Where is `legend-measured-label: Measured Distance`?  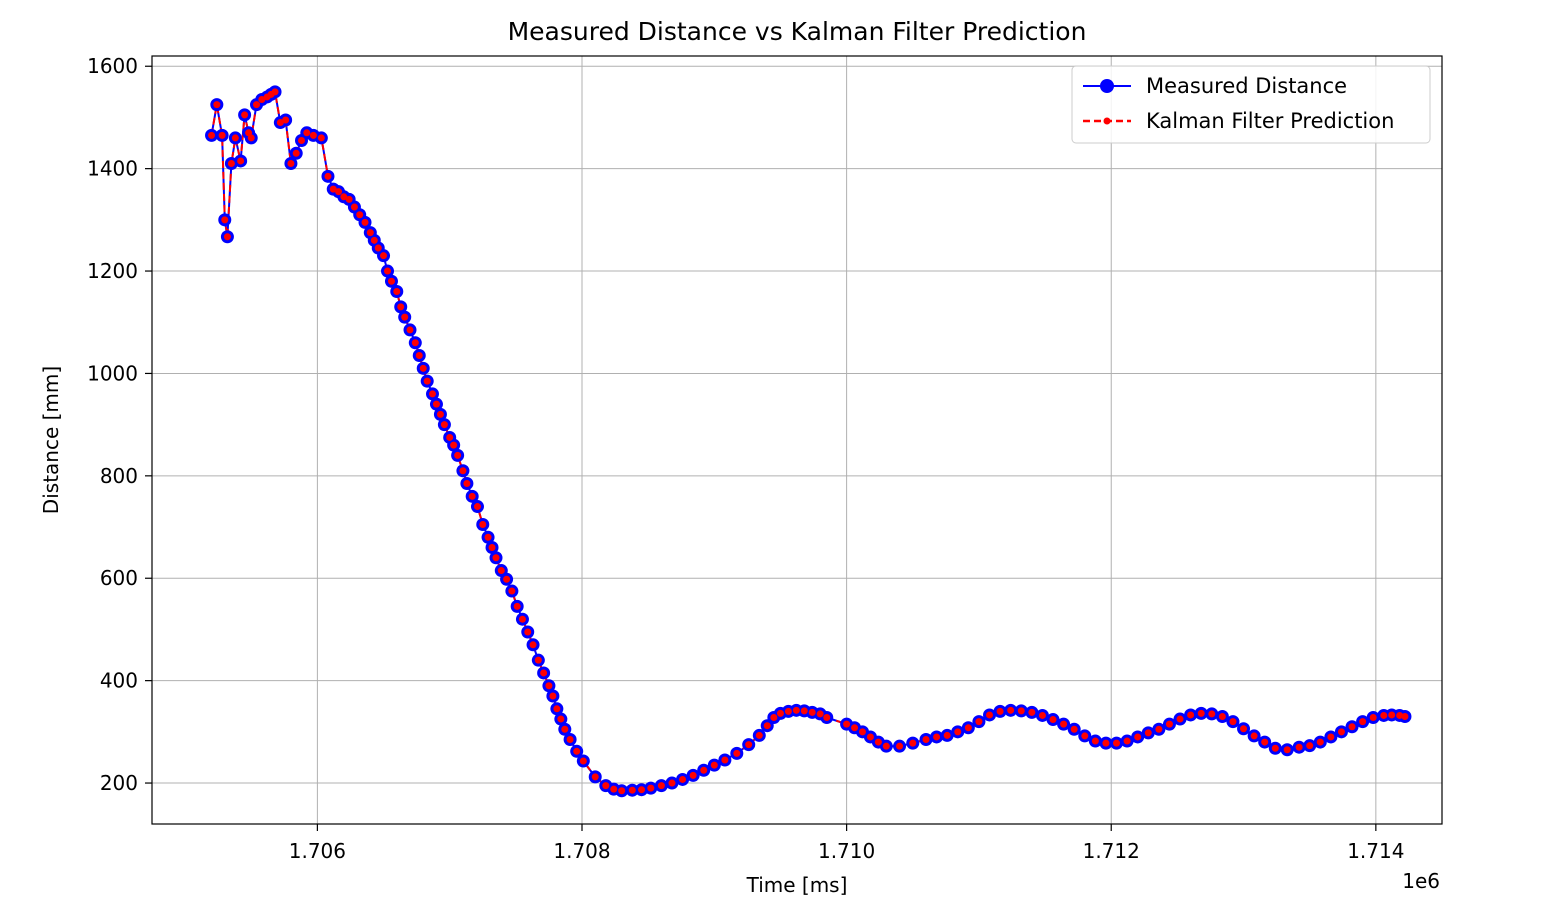 legend-measured-label: Measured Distance is located at coordinates (1246, 86).